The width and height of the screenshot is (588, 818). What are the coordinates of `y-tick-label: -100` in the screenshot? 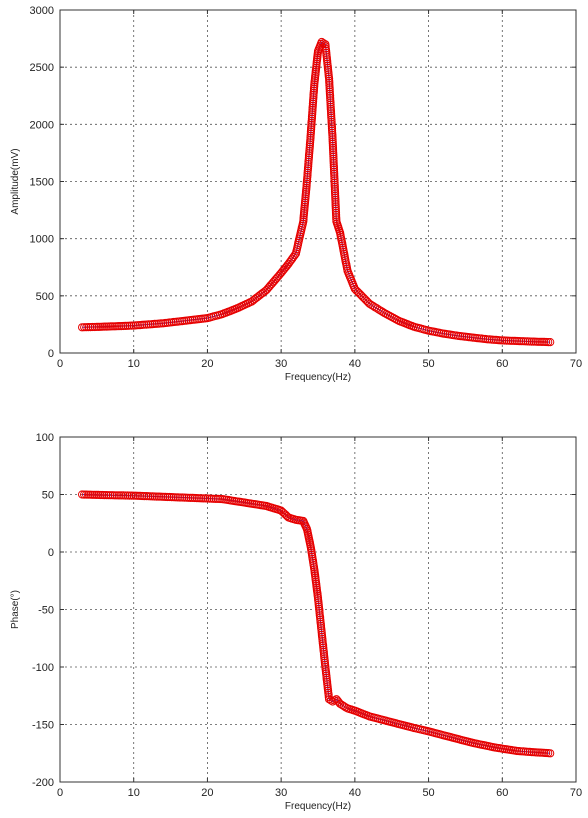 It's located at (43, 668).